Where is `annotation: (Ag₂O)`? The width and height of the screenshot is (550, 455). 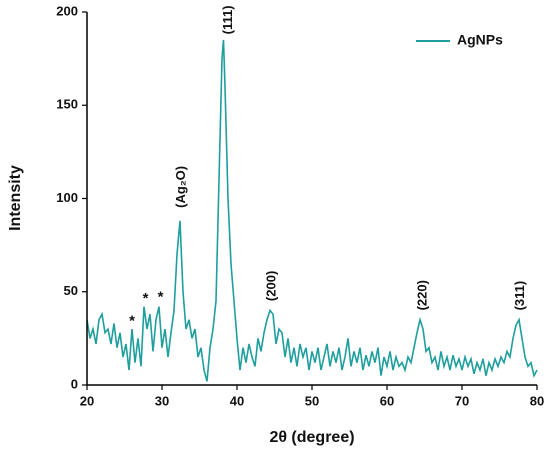
annotation: (Ag₂O) is located at coordinates (180, 187).